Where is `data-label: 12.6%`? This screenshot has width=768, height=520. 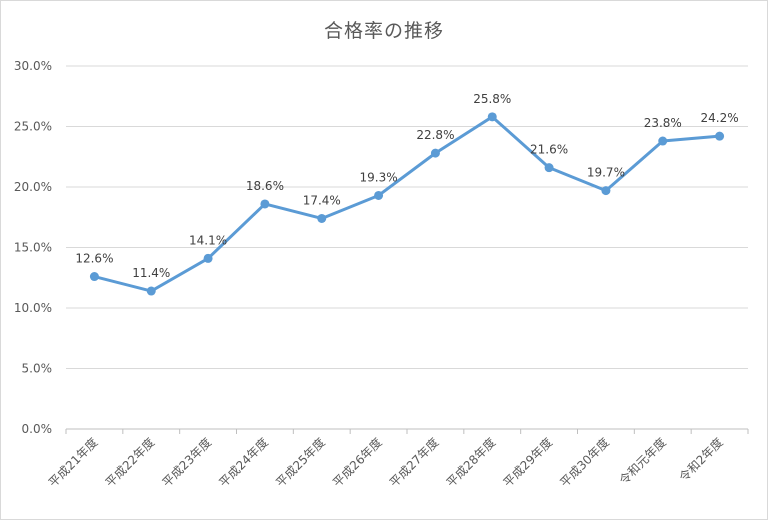
data-label: 12.6% is located at coordinates (94, 259).